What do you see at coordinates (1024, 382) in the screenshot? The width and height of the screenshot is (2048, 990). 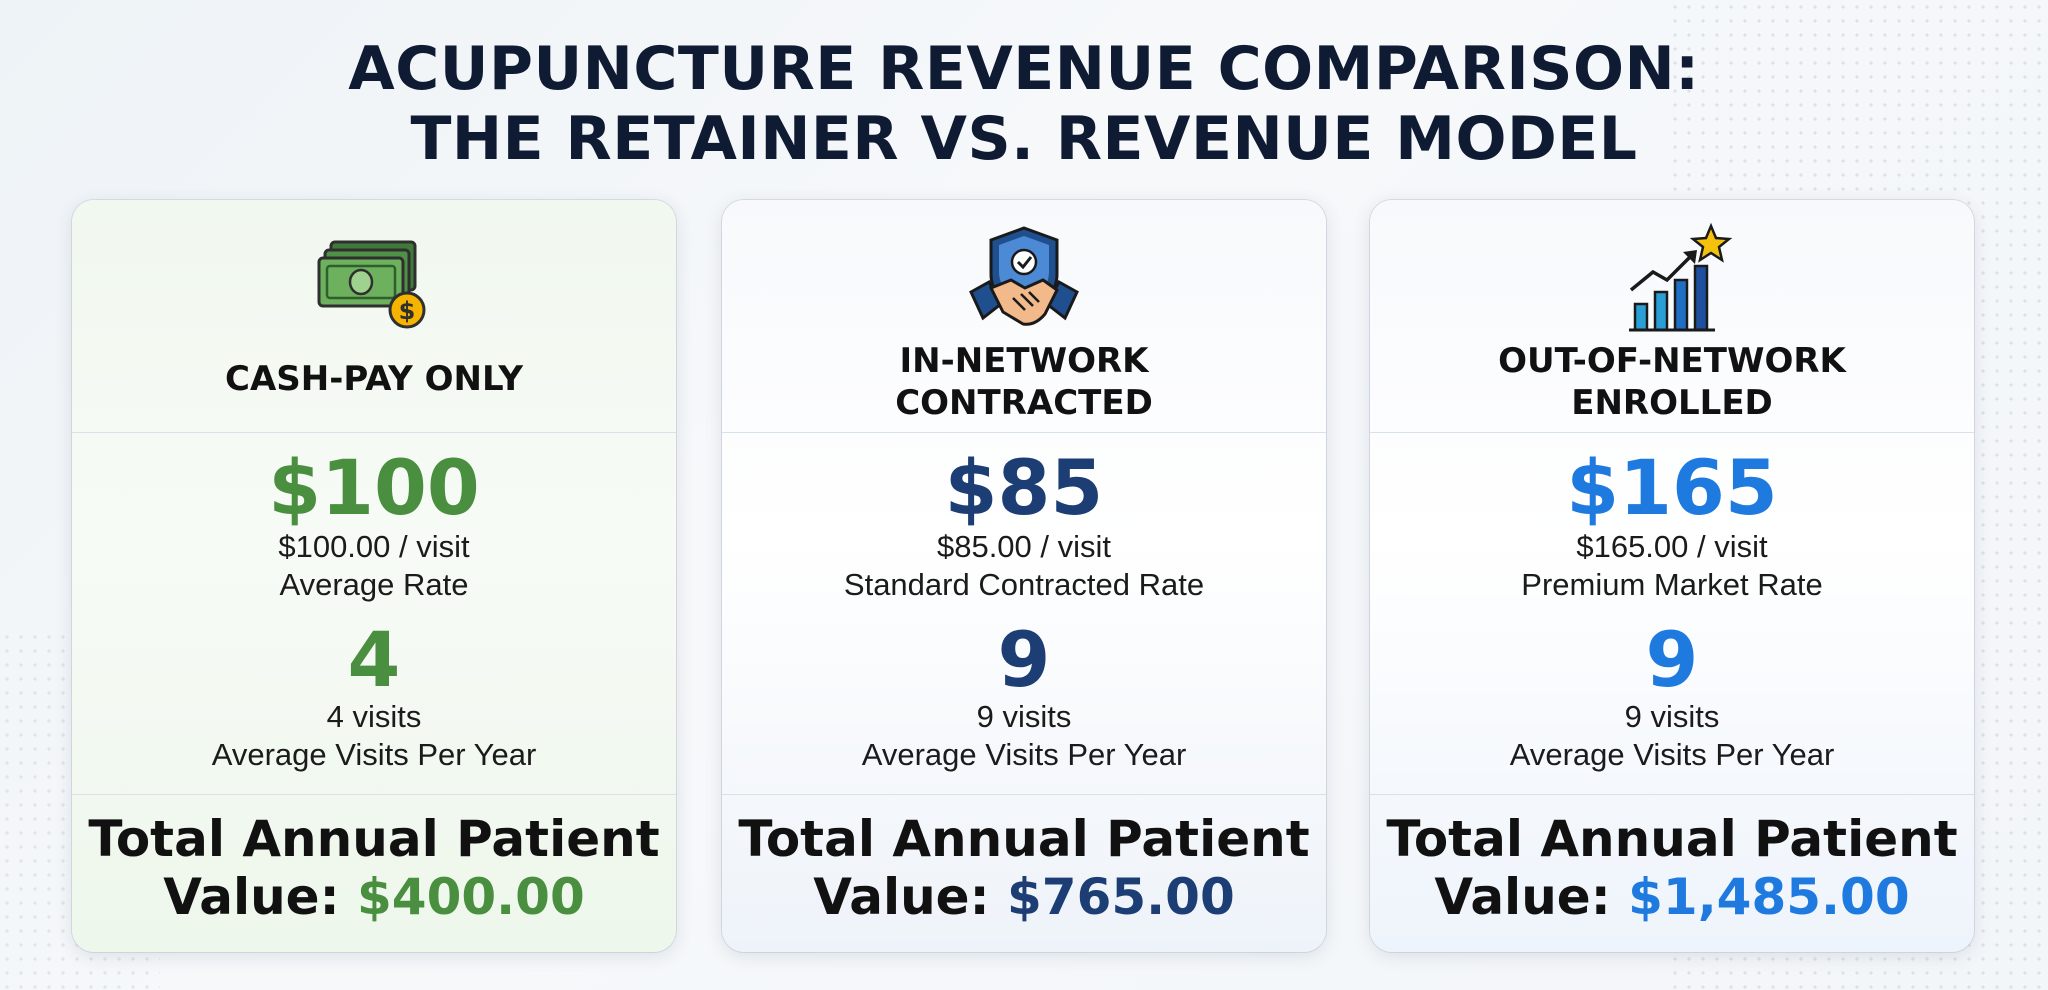 I see `plan-name: IN-NETWORK CONTRACTED` at bounding box center [1024, 382].